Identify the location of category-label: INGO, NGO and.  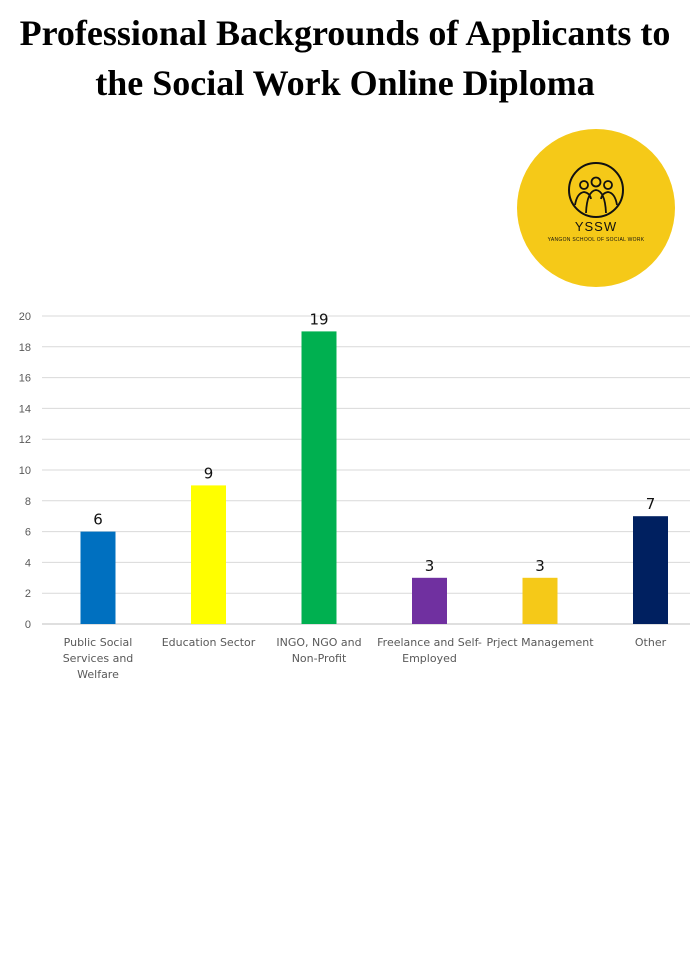
(318, 642).